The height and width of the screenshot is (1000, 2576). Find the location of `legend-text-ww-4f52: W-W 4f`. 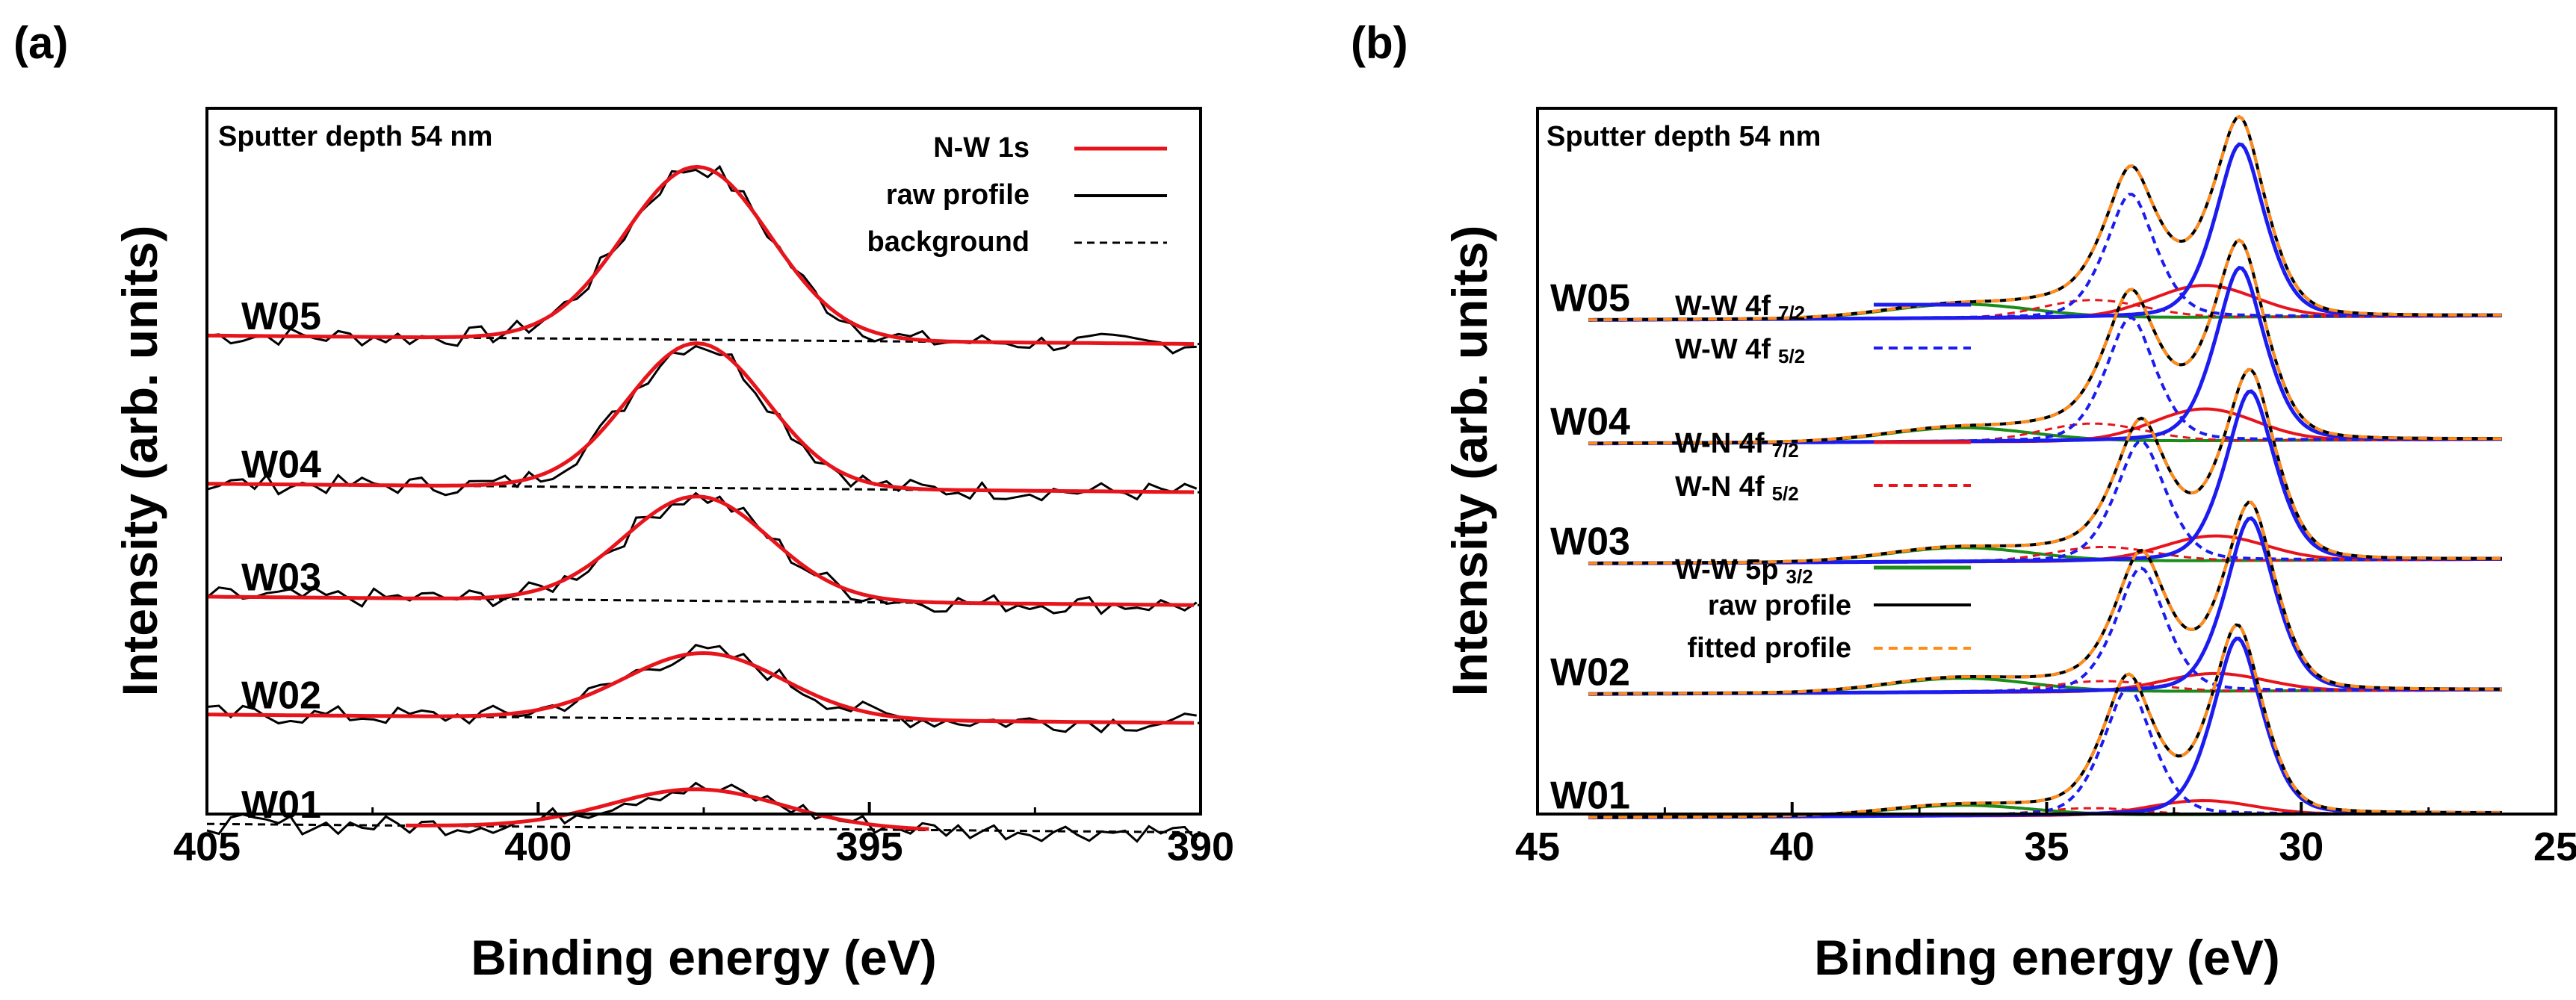

legend-text-ww-4f52: W-W 4f is located at coordinates (1723, 349).